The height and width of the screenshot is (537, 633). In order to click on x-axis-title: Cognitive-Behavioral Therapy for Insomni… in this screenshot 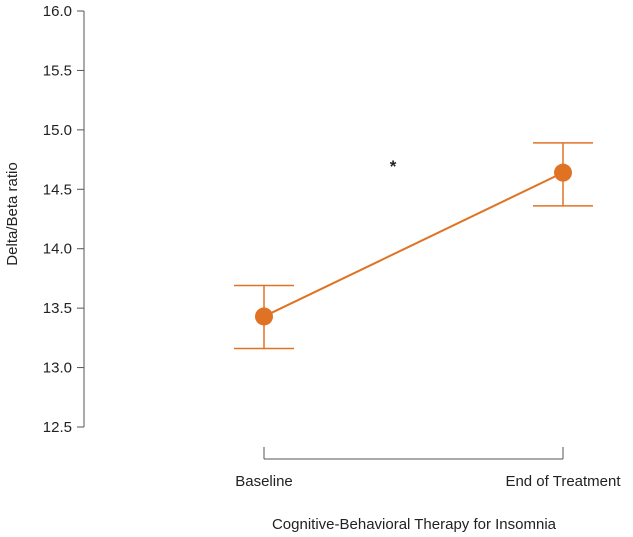, I will do `click(414, 524)`.